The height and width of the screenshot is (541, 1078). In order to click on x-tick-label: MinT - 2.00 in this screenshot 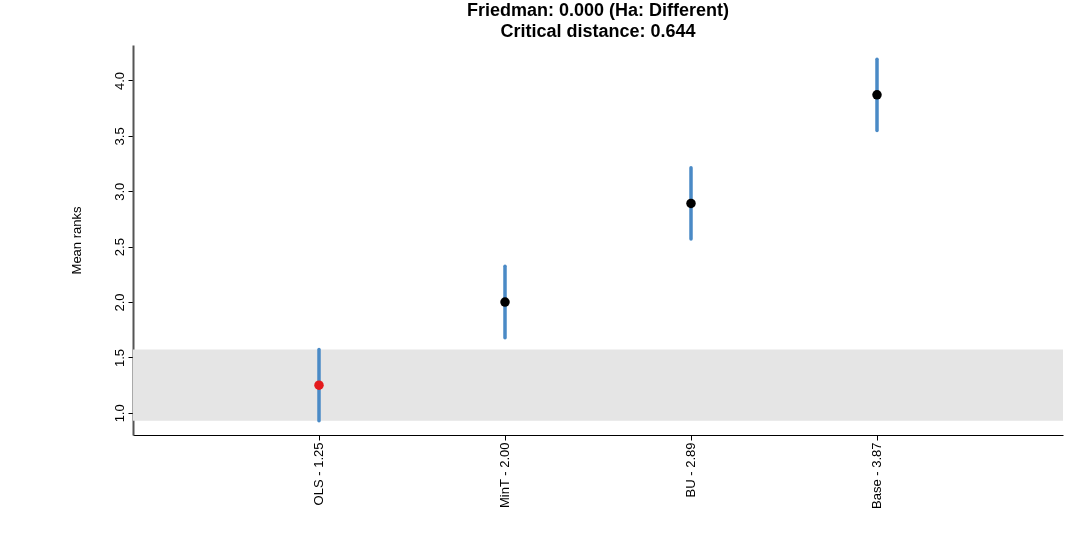, I will do `click(504, 475)`.